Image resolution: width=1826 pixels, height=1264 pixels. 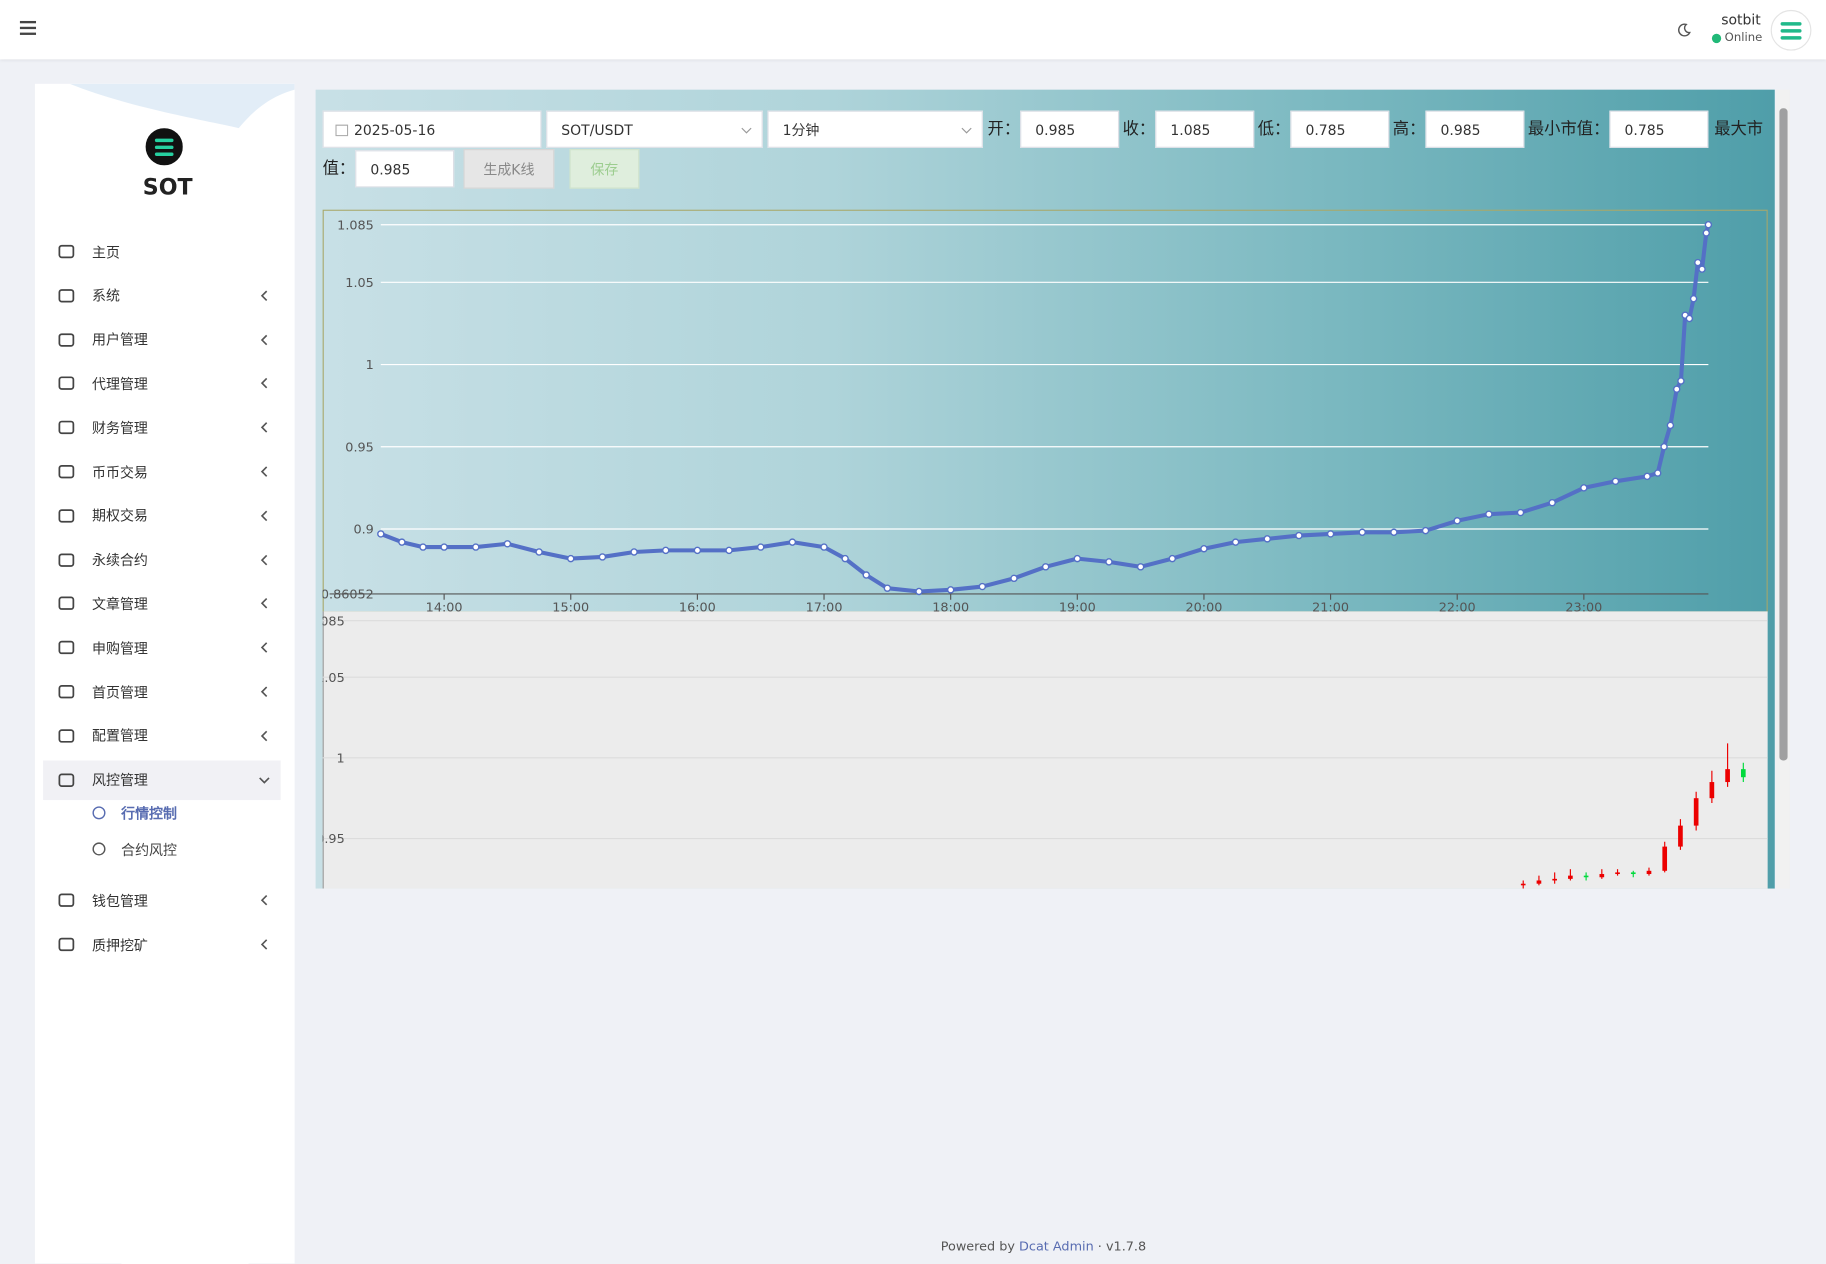 I want to click on form-button: 生成K线, so click(x=509, y=169).